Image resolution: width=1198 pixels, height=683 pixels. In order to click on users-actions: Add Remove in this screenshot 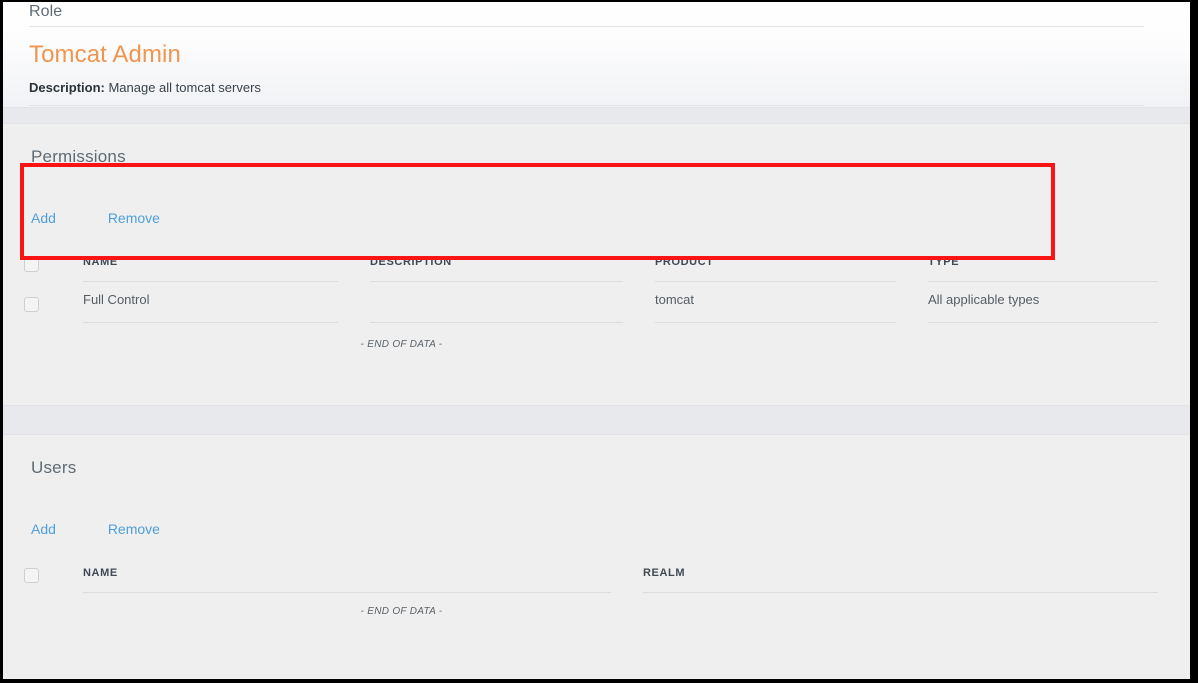, I will do `click(596, 508)`.